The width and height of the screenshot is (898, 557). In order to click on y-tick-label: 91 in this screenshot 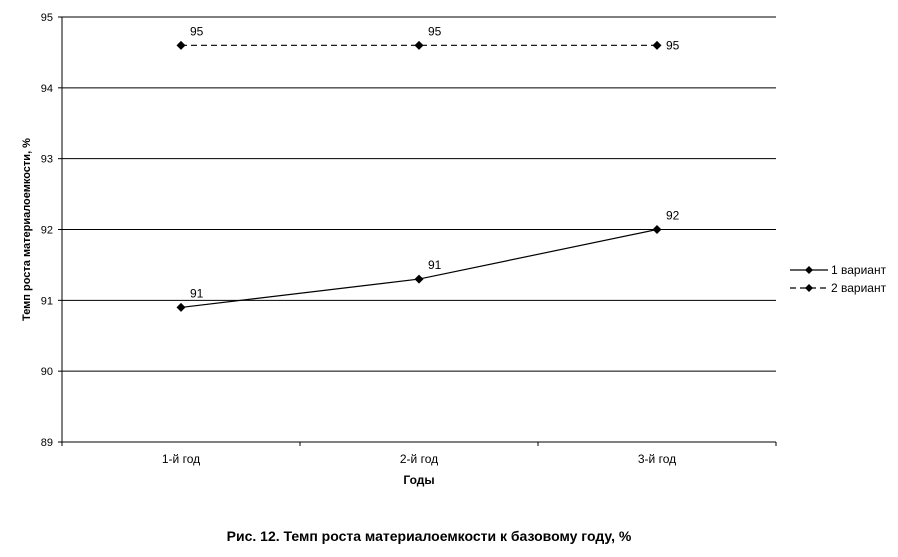, I will do `click(47, 301)`.